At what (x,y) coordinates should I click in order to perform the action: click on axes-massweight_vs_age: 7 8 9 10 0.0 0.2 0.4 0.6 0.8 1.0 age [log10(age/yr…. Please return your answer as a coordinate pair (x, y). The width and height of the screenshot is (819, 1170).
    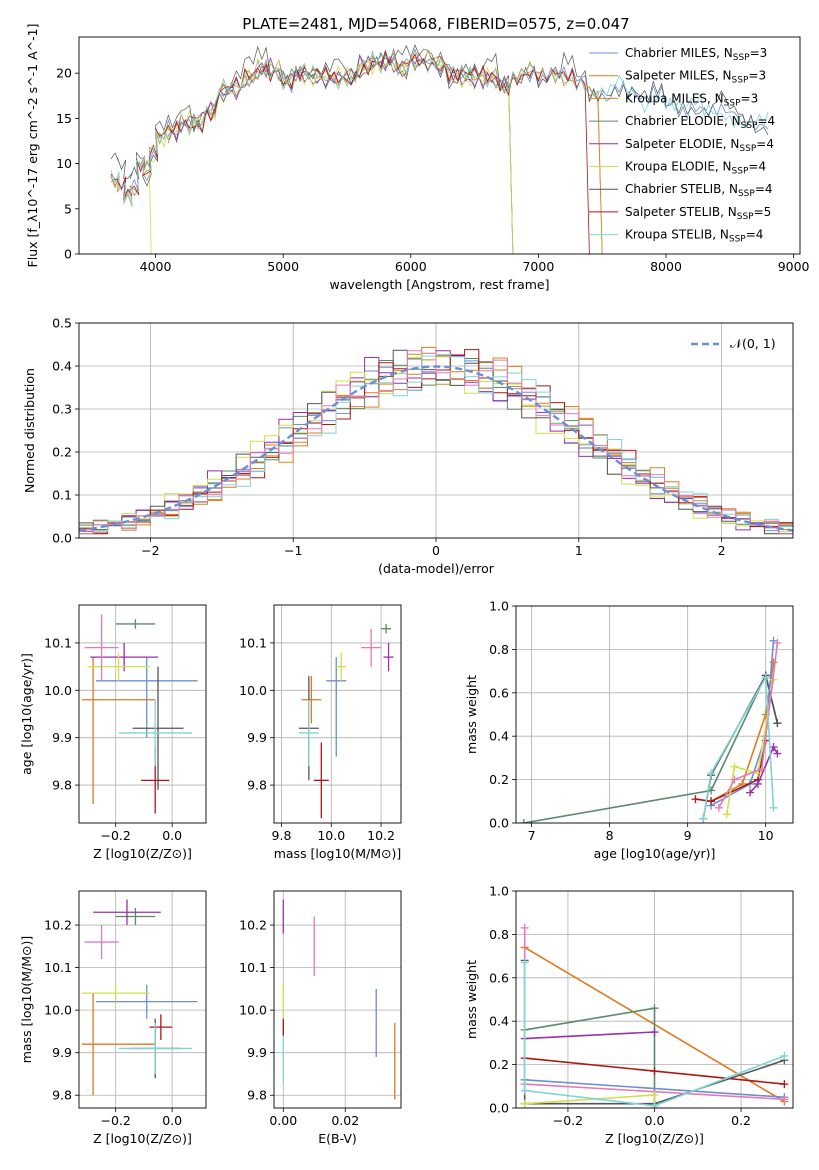
    Looking at the image, I should click on (629, 730).